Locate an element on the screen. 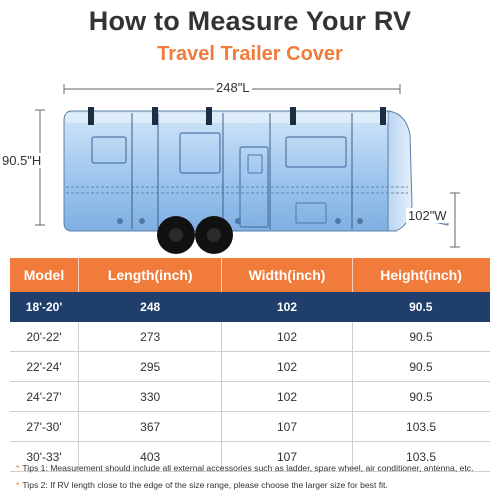 This screenshot has width=500, height=500. cell-model: 20'-22' is located at coordinates (44, 336).